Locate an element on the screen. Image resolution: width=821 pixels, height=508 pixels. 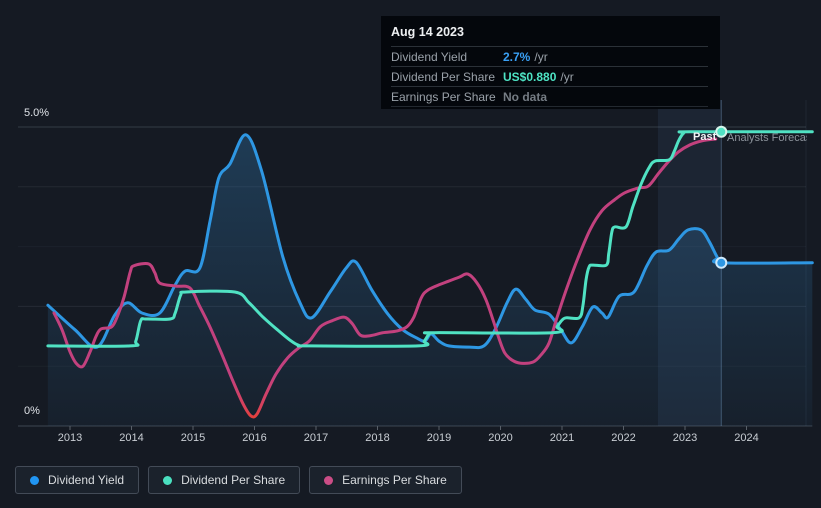
x-tick-label: 2021 is located at coordinates (562, 438).